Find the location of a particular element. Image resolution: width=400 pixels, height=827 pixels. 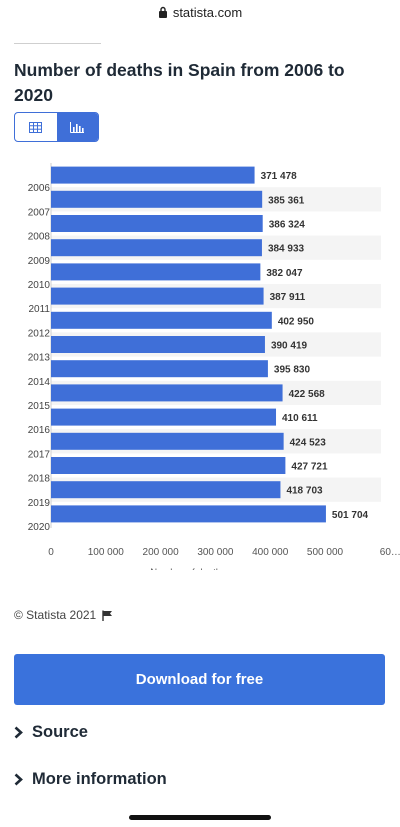

data-label: 501 704 is located at coordinates (350, 515).